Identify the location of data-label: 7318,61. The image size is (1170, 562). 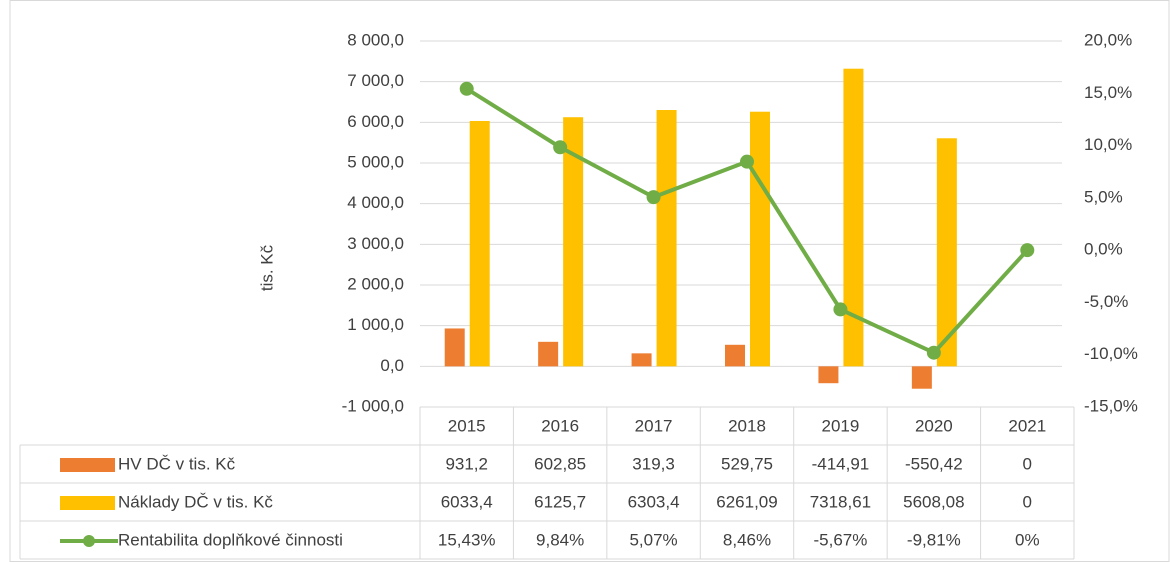
(840, 501).